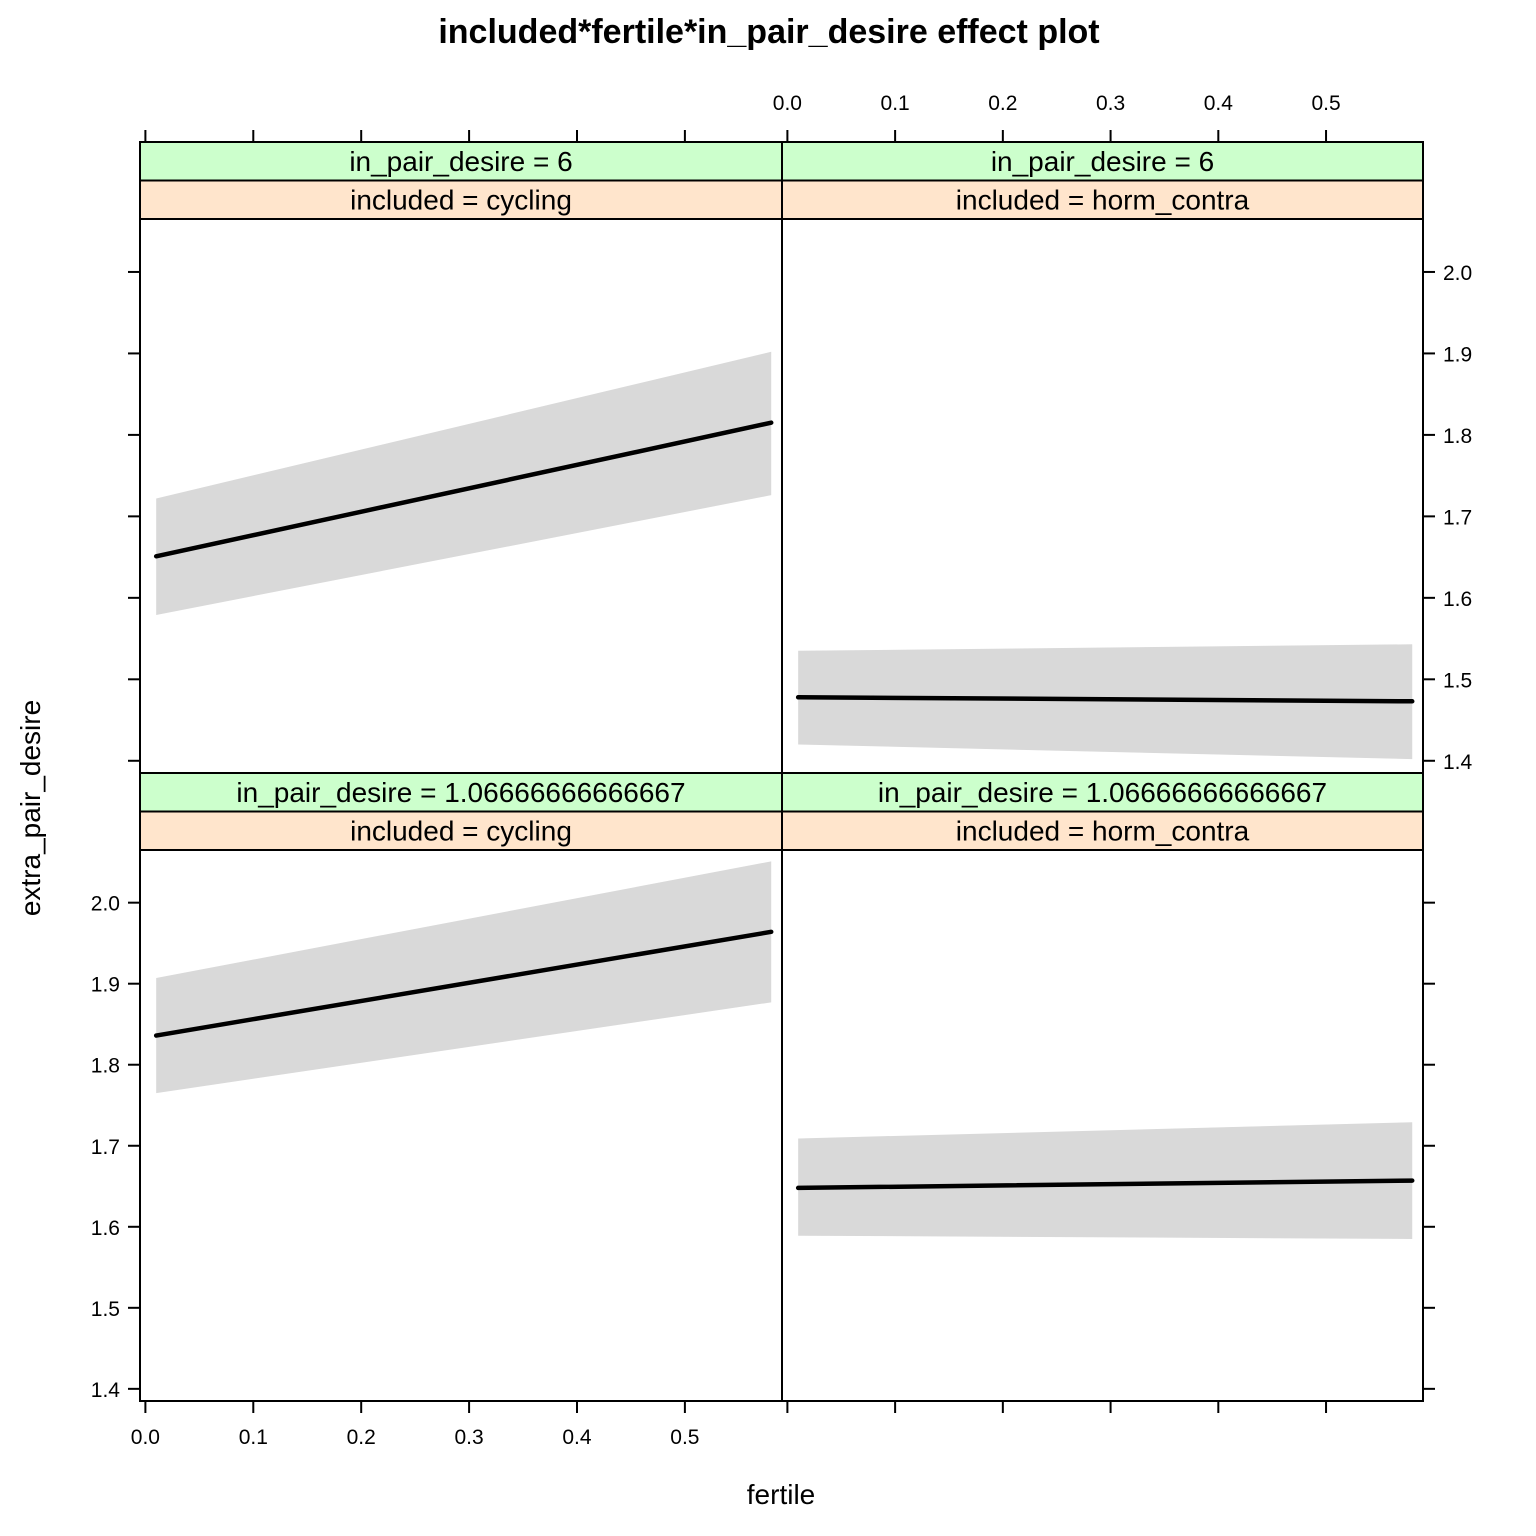 This screenshot has height=1536, width=1536. I want to click on y-axis-title: extra_pair_desire, so click(30, 808).